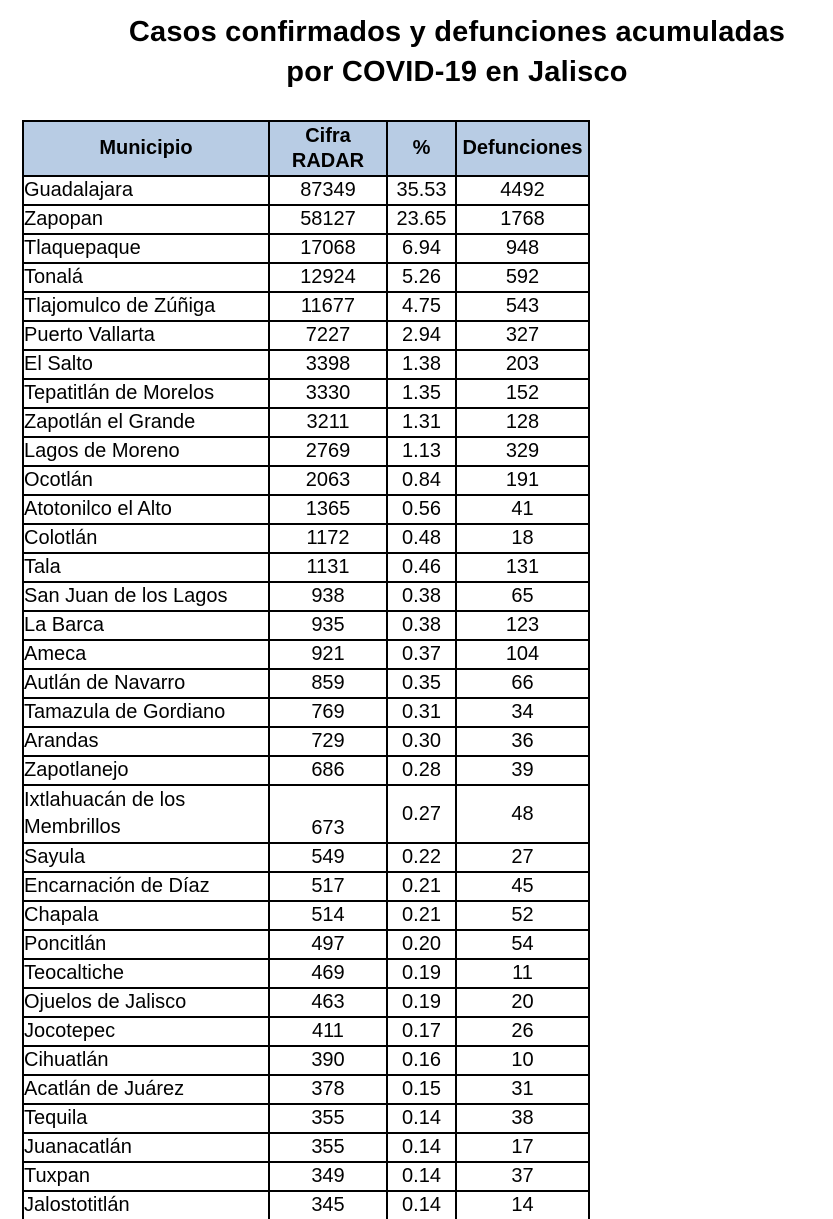 The width and height of the screenshot is (833, 1219). I want to click on cell-cifra-radar: 11677, so click(328, 306).